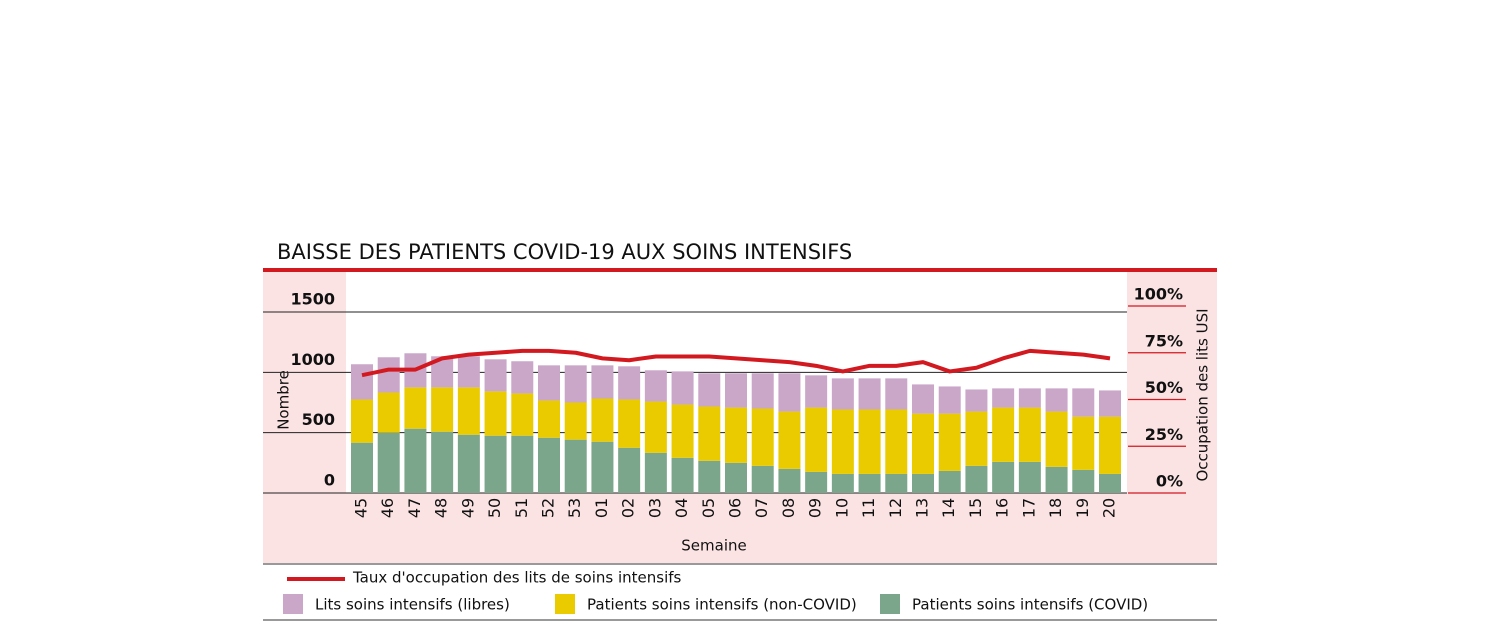 This screenshot has height=631, width=1500. What do you see at coordinates (1169, 481) in the screenshot?
I see `y2-tick-label: 0%` at bounding box center [1169, 481].